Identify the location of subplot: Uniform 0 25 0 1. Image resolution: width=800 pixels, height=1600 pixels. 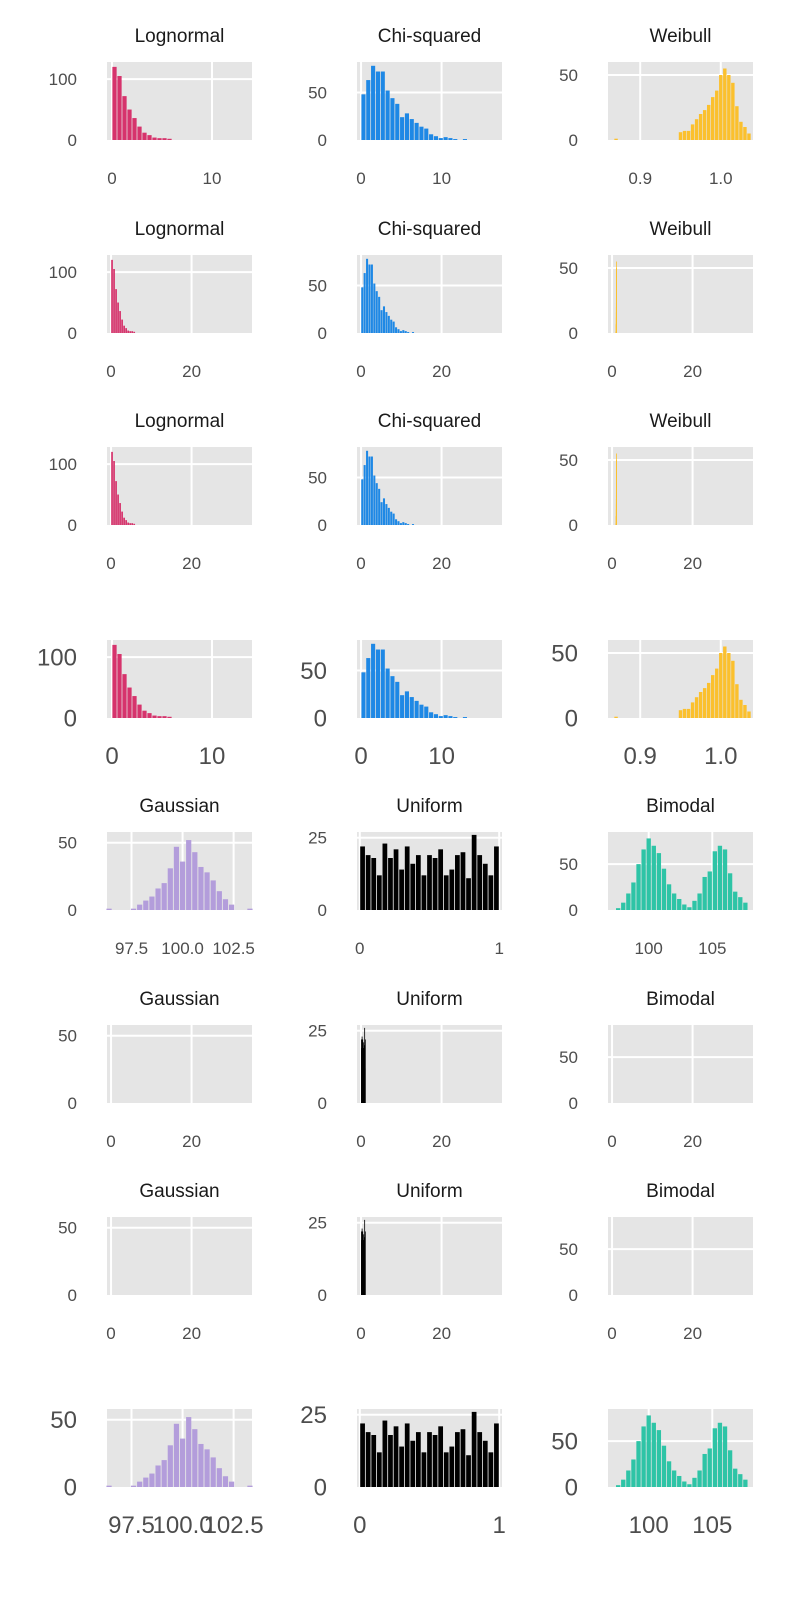
(406, 877).